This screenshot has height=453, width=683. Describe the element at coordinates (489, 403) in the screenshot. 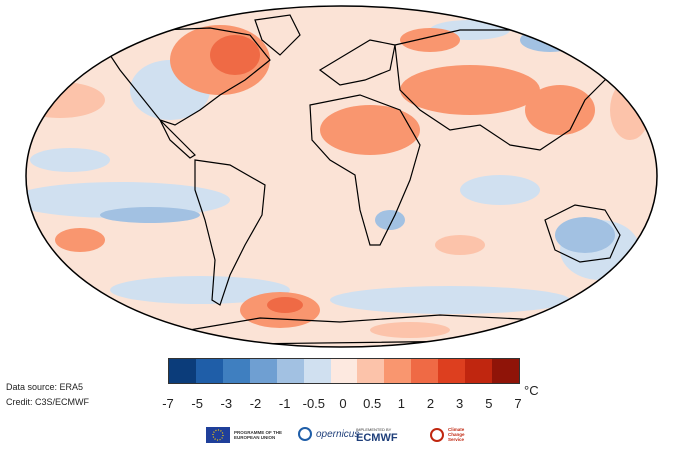

I see `scale-tick-label: 5` at that location.